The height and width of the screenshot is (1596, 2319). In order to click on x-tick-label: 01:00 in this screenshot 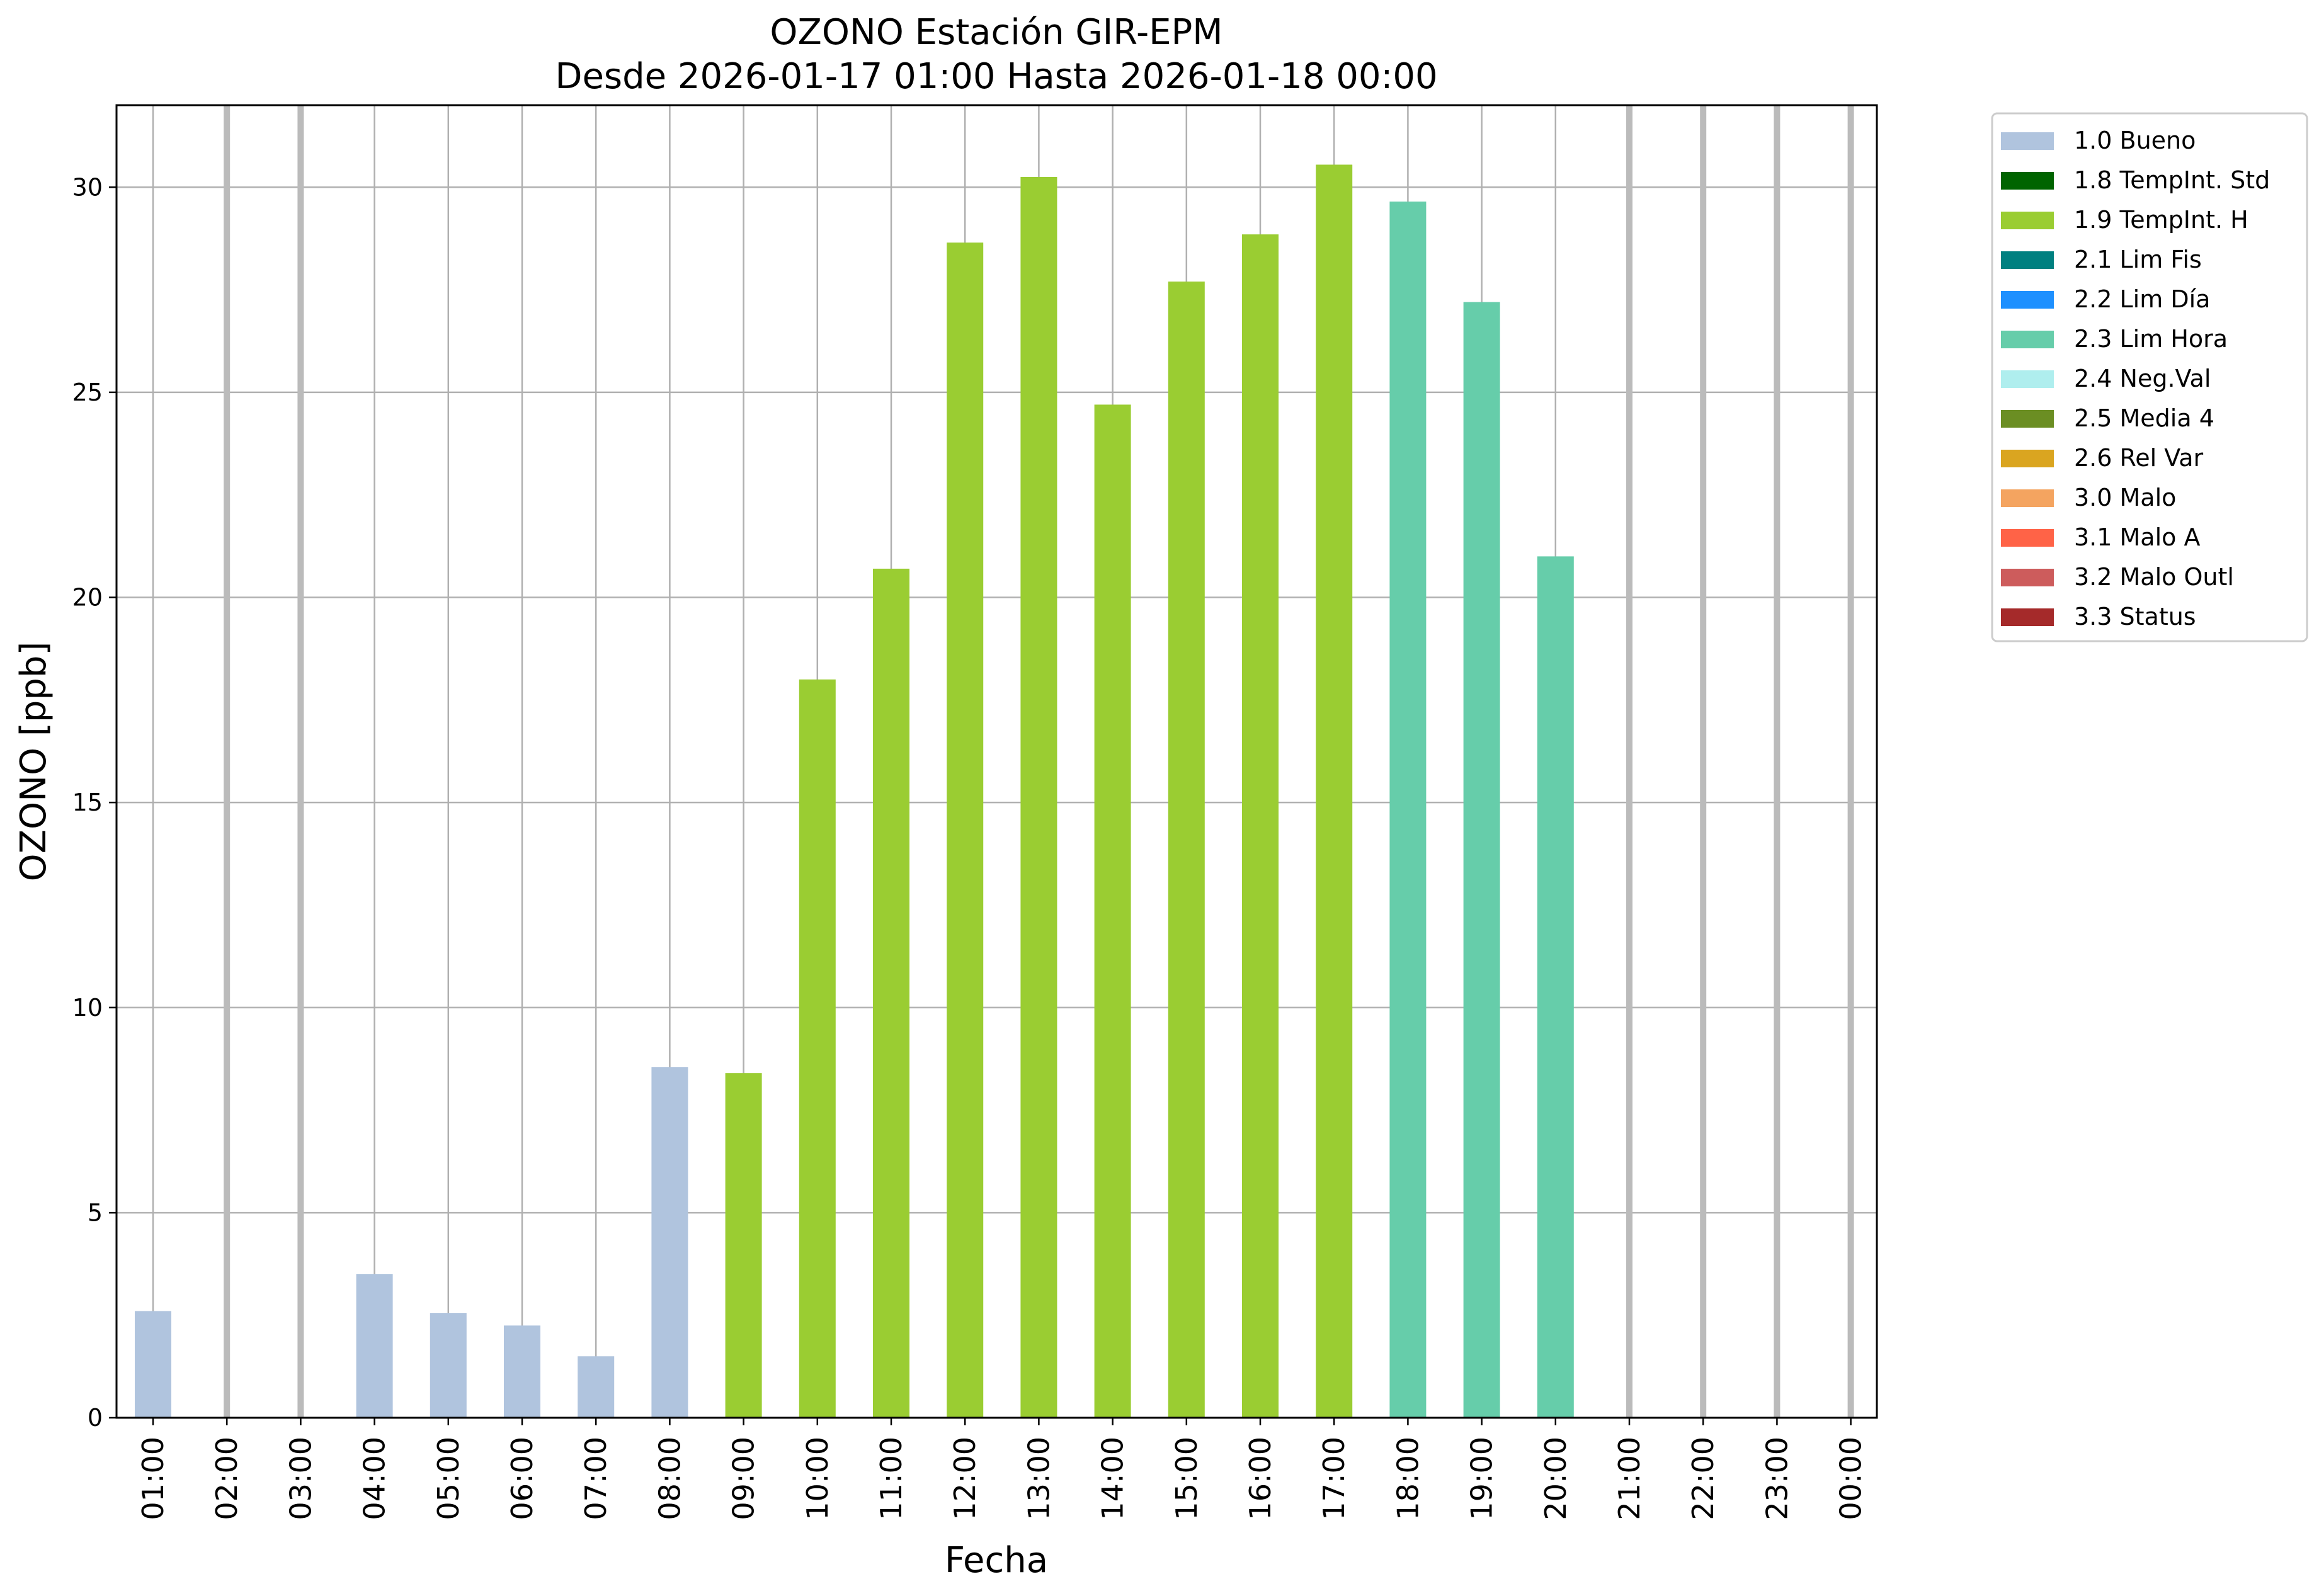, I will do `click(153, 1478)`.